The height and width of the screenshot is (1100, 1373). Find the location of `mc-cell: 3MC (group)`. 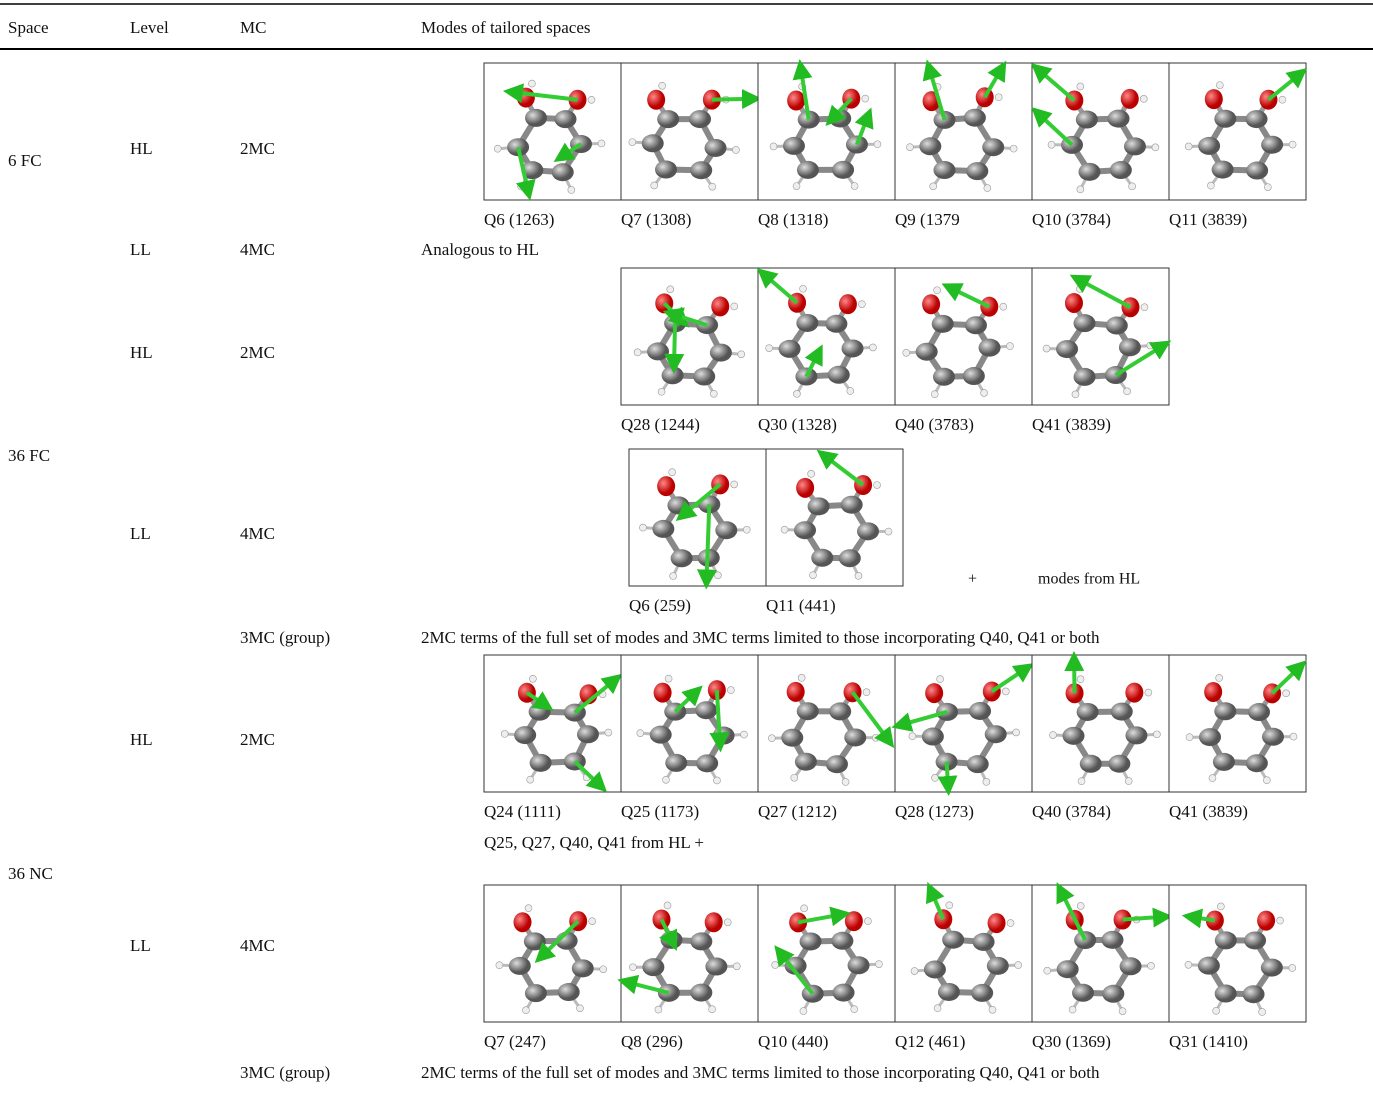

mc-cell: 3MC (group) is located at coordinates (285, 1072).